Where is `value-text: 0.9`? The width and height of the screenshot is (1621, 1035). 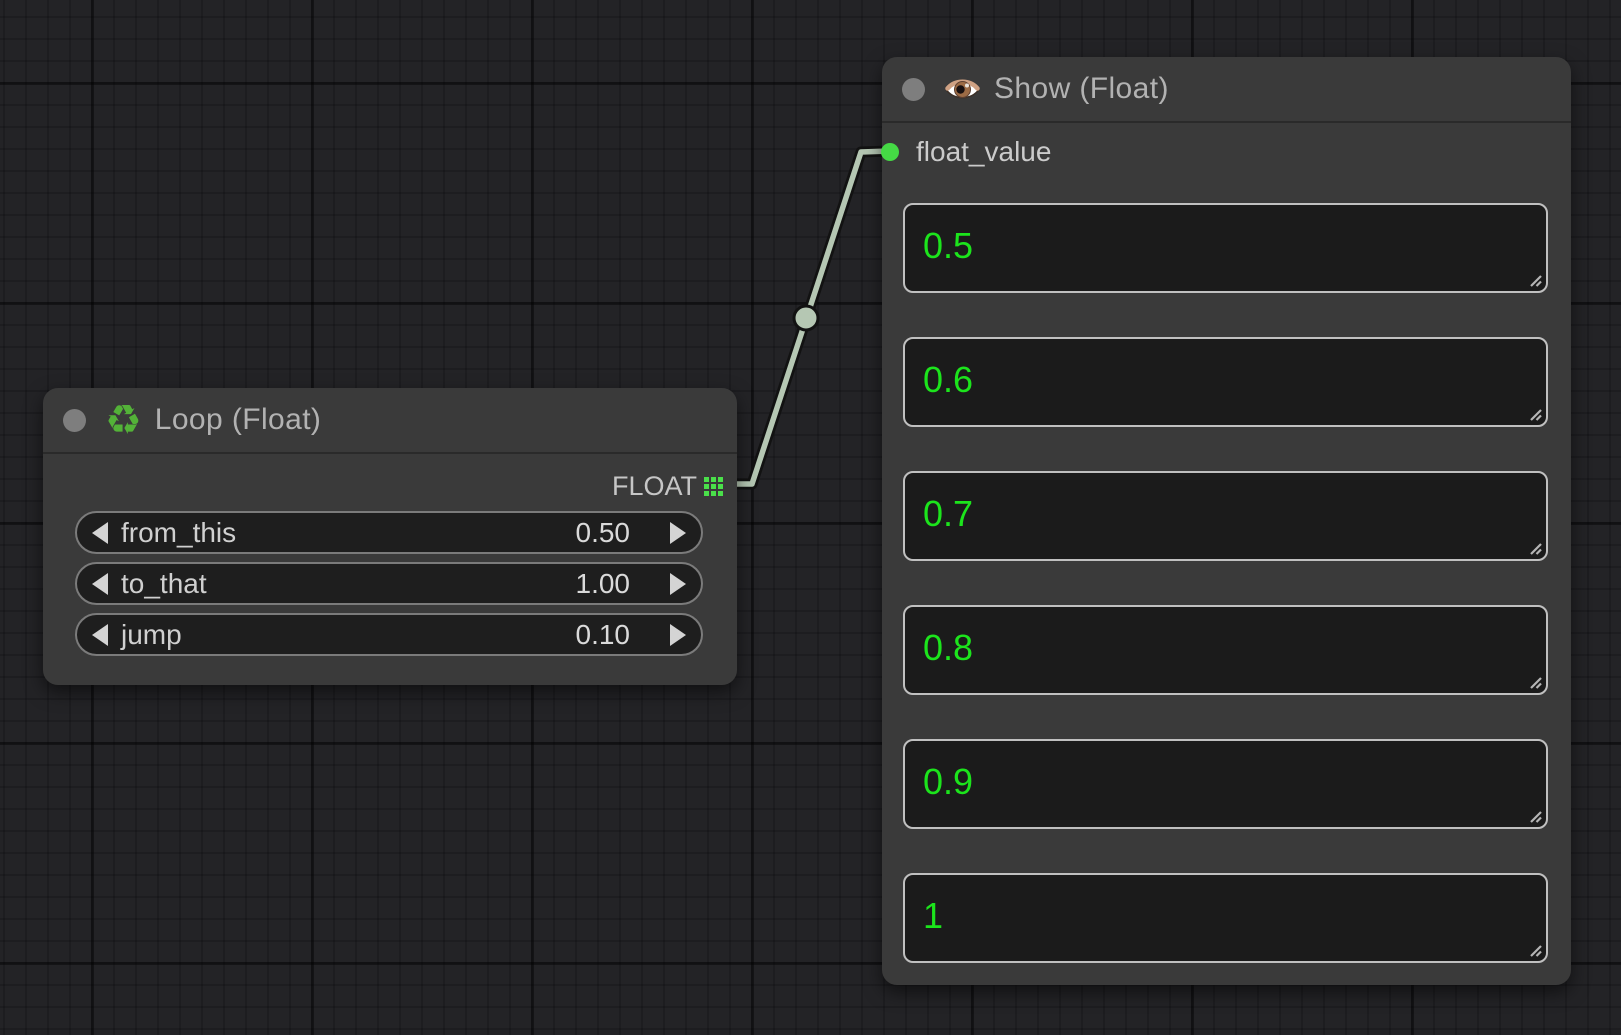
value-text: 0.9 is located at coordinates (948, 781).